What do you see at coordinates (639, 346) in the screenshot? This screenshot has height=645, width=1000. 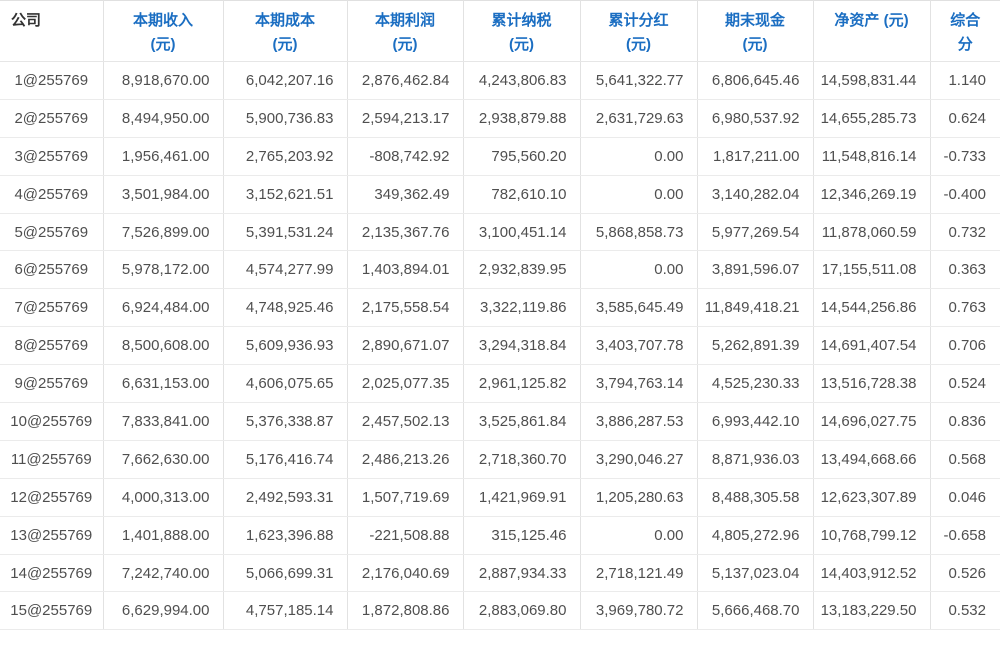 I see `cell-dividend: 3,403,707.78` at bounding box center [639, 346].